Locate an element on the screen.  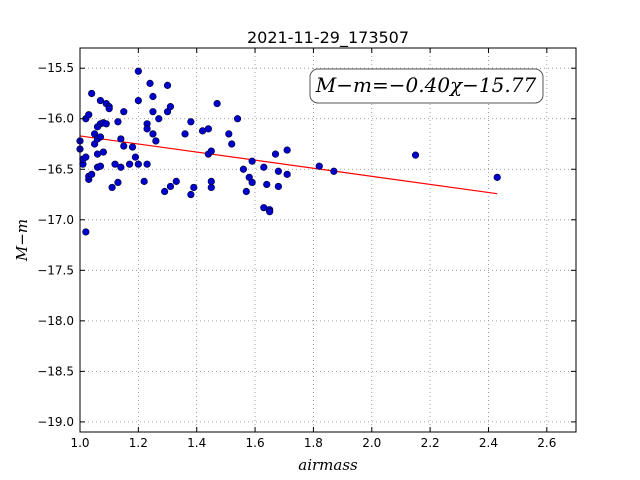
annotation-box is located at coordinates (426, 86).